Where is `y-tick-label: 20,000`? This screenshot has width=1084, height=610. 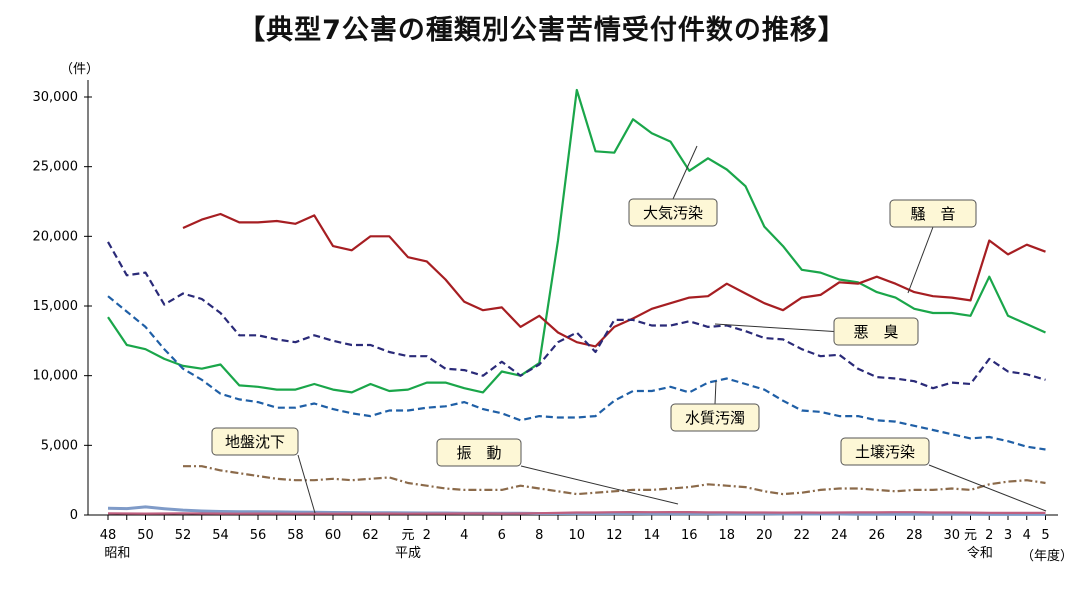
y-tick-label: 20,000 is located at coordinates (56, 236).